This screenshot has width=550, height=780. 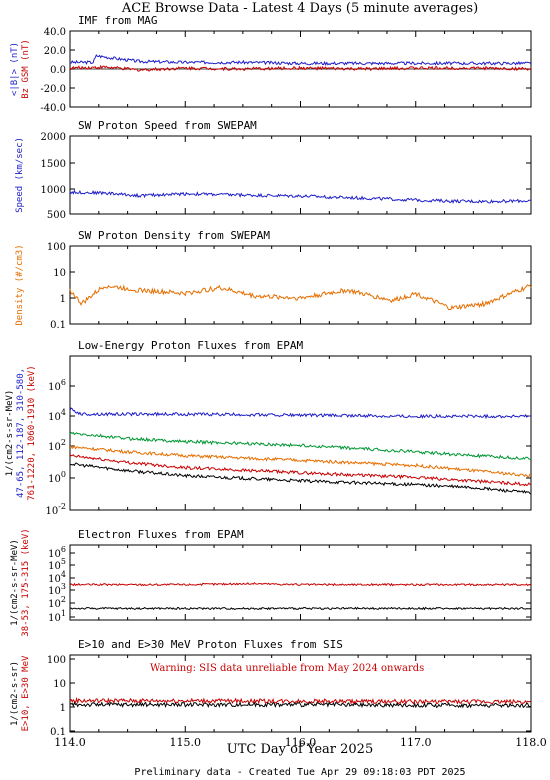 I want to click on y-tick-label: 1500, so click(x=53, y=164).